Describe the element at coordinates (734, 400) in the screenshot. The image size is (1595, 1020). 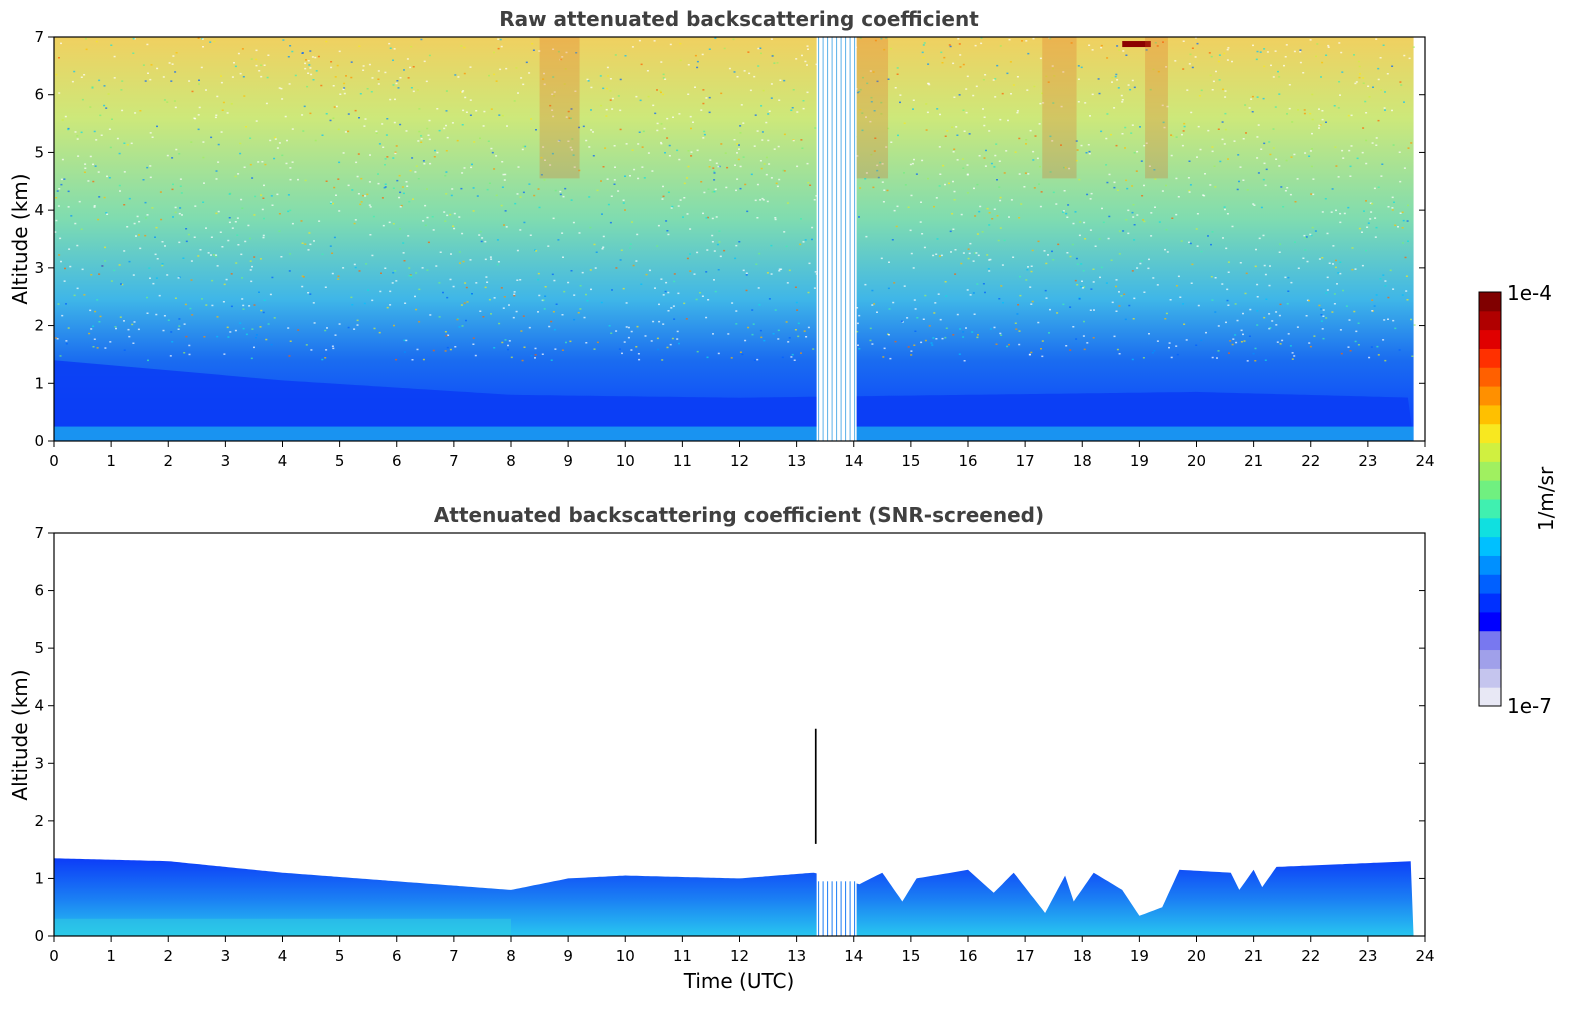
I see `top-boundary-layer` at that location.